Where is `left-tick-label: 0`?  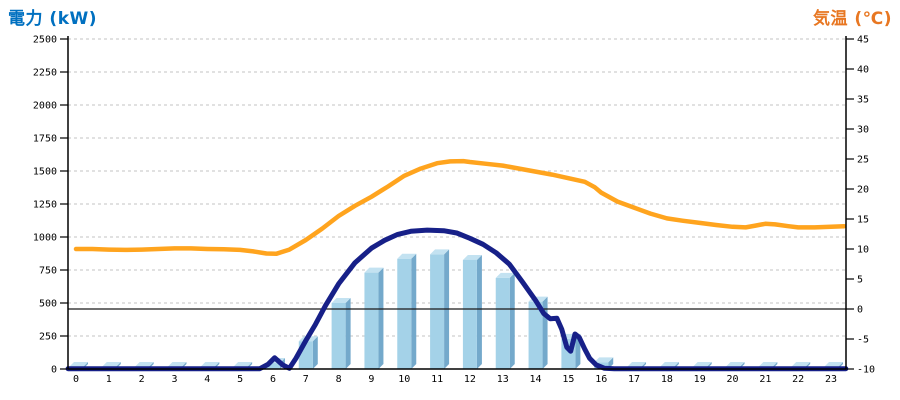
left-tick-label: 0 is located at coordinates (54, 370).